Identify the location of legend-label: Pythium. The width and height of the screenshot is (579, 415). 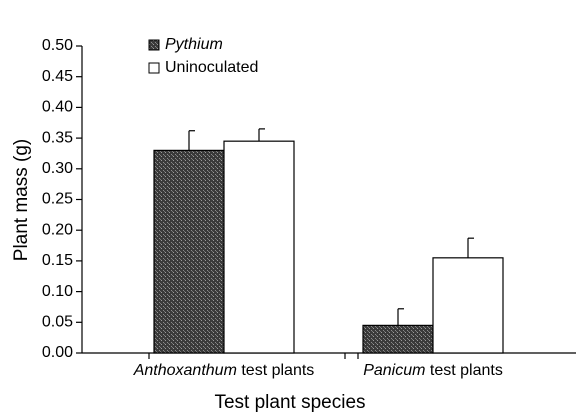
(194, 44).